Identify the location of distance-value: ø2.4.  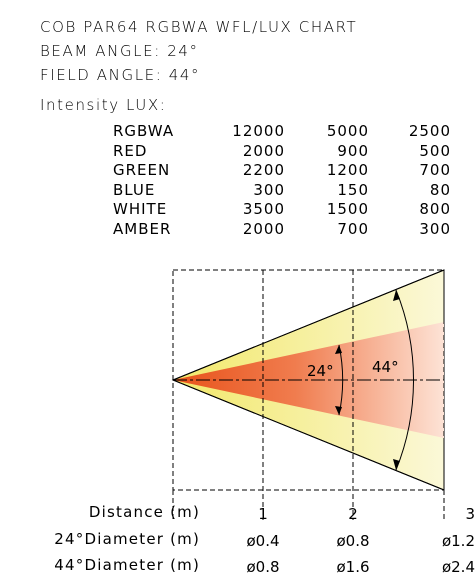
(458, 567).